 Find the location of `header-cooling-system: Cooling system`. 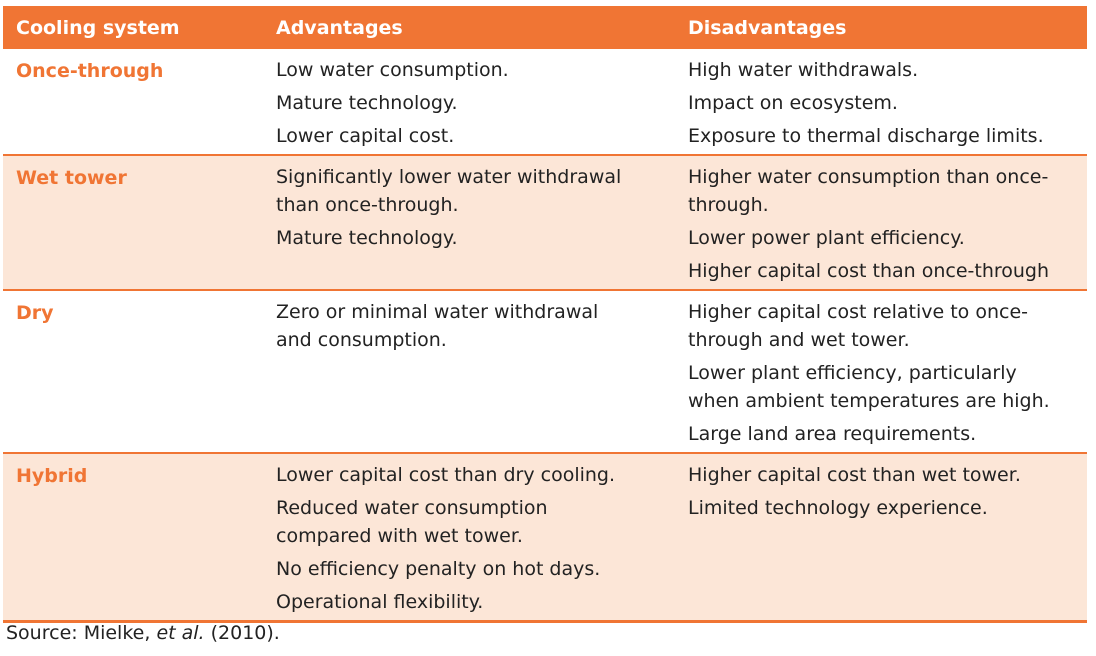

header-cooling-system: Cooling system is located at coordinates (98, 27).